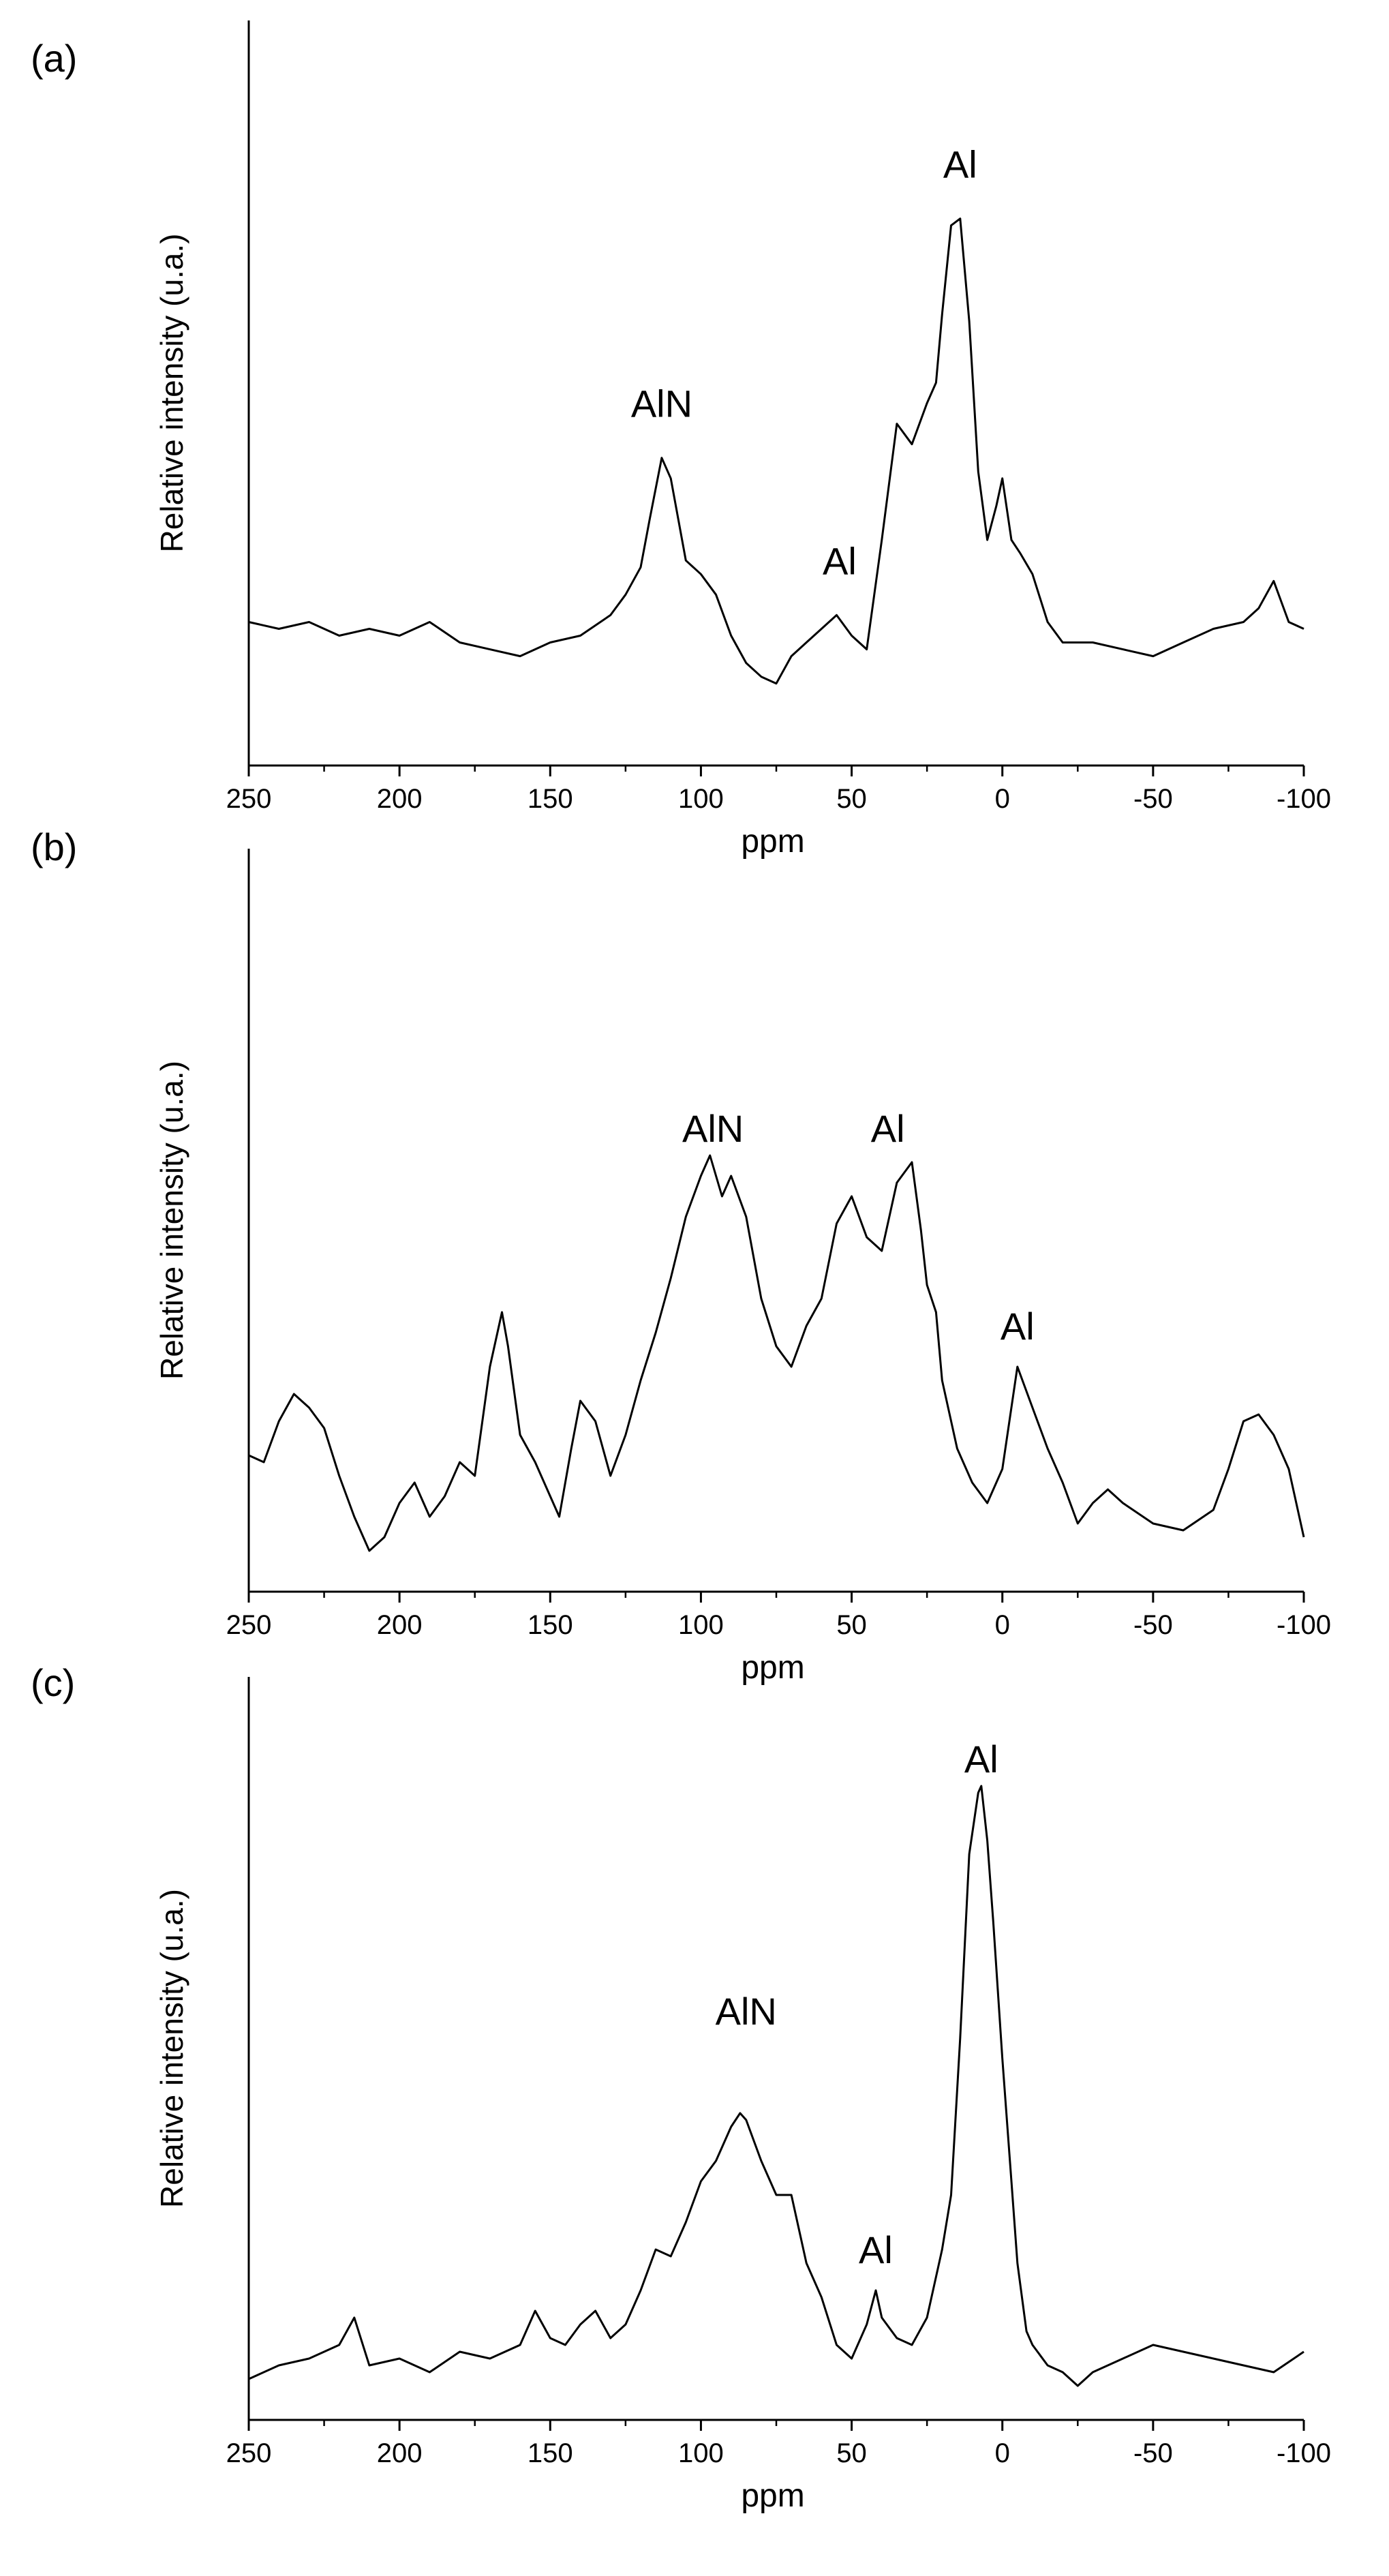  I want to click on panel-label: (c), so click(53, 1682).